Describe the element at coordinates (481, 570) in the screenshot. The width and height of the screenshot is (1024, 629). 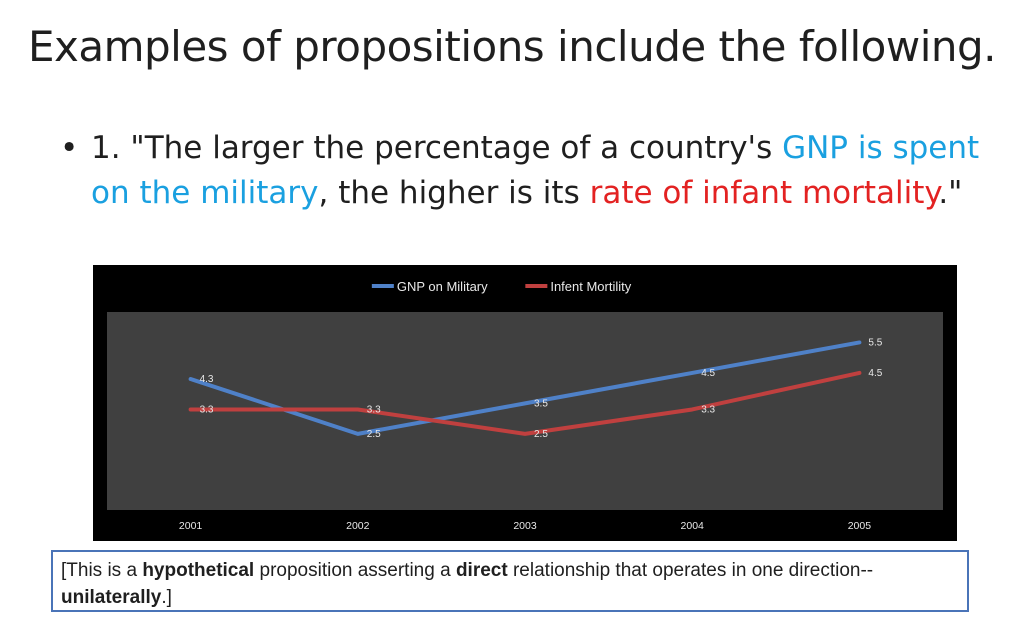
I see `note-bold-direct: direct` at that location.